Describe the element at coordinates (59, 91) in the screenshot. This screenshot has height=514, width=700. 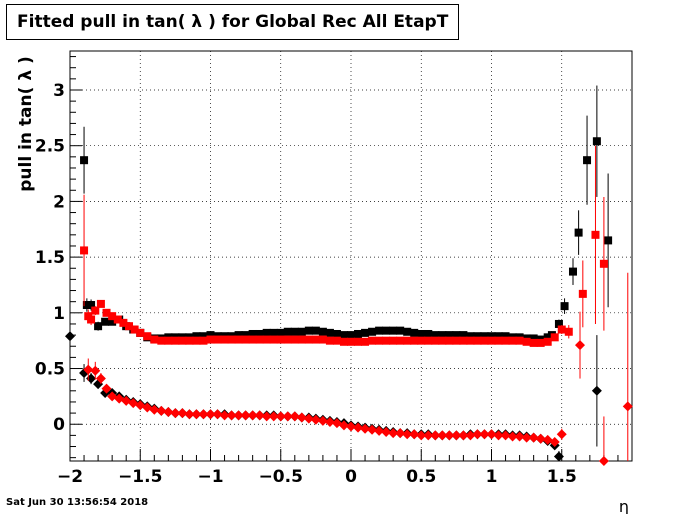
I see `y-tick-label: 3` at that location.